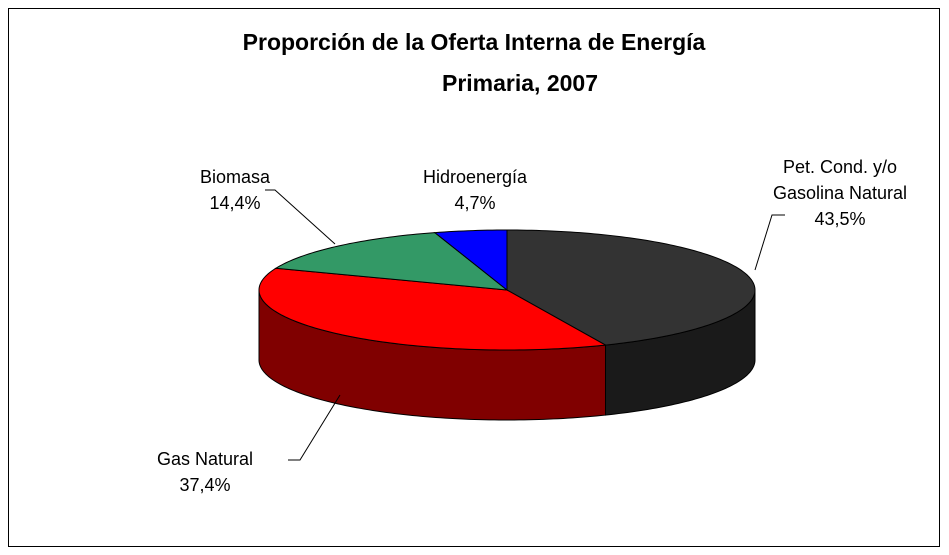 The image size is (949, 555). Describe the element at coordinates (205, 485) in the screenshot. I see `slice-value: 37,4%` at that location.